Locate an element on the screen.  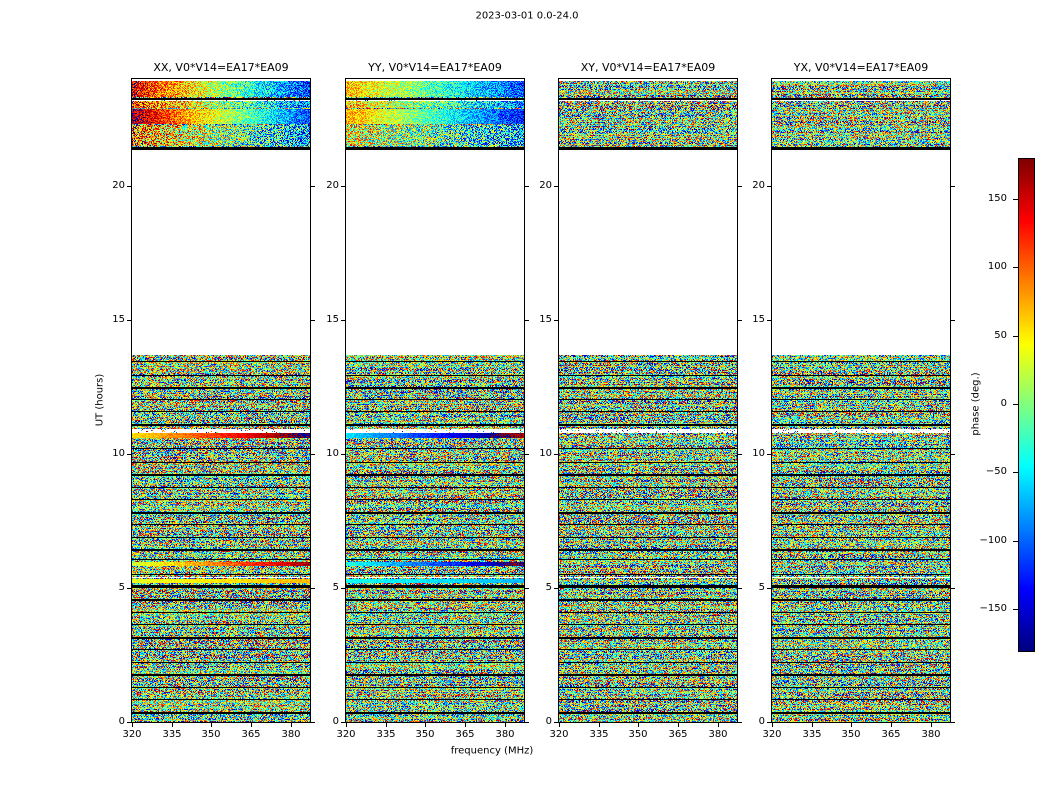
colorbar-tick-label: −50 is located at coordinates (996, 471).